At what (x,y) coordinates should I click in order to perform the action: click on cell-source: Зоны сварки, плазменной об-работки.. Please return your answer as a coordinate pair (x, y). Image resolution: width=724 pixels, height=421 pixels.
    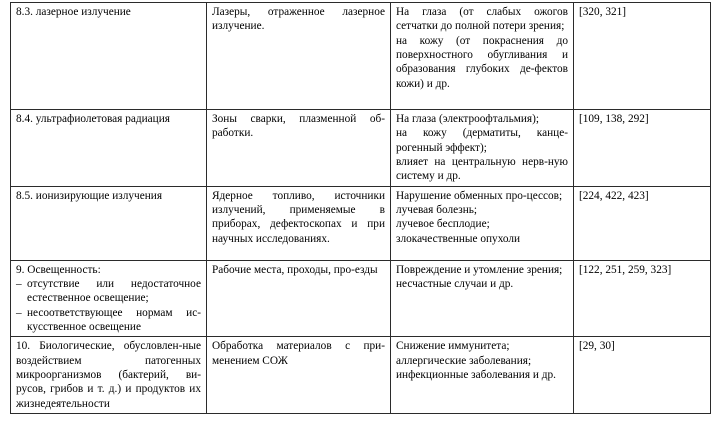
    Looking at the image, I should click on (298, 148).